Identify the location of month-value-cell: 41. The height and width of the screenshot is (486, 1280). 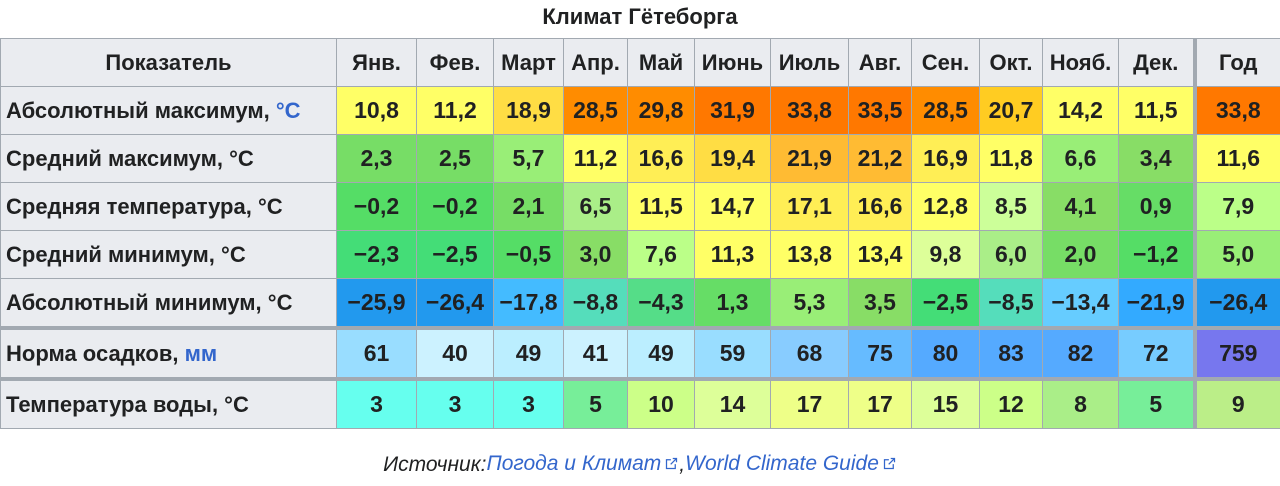
(595, 353).